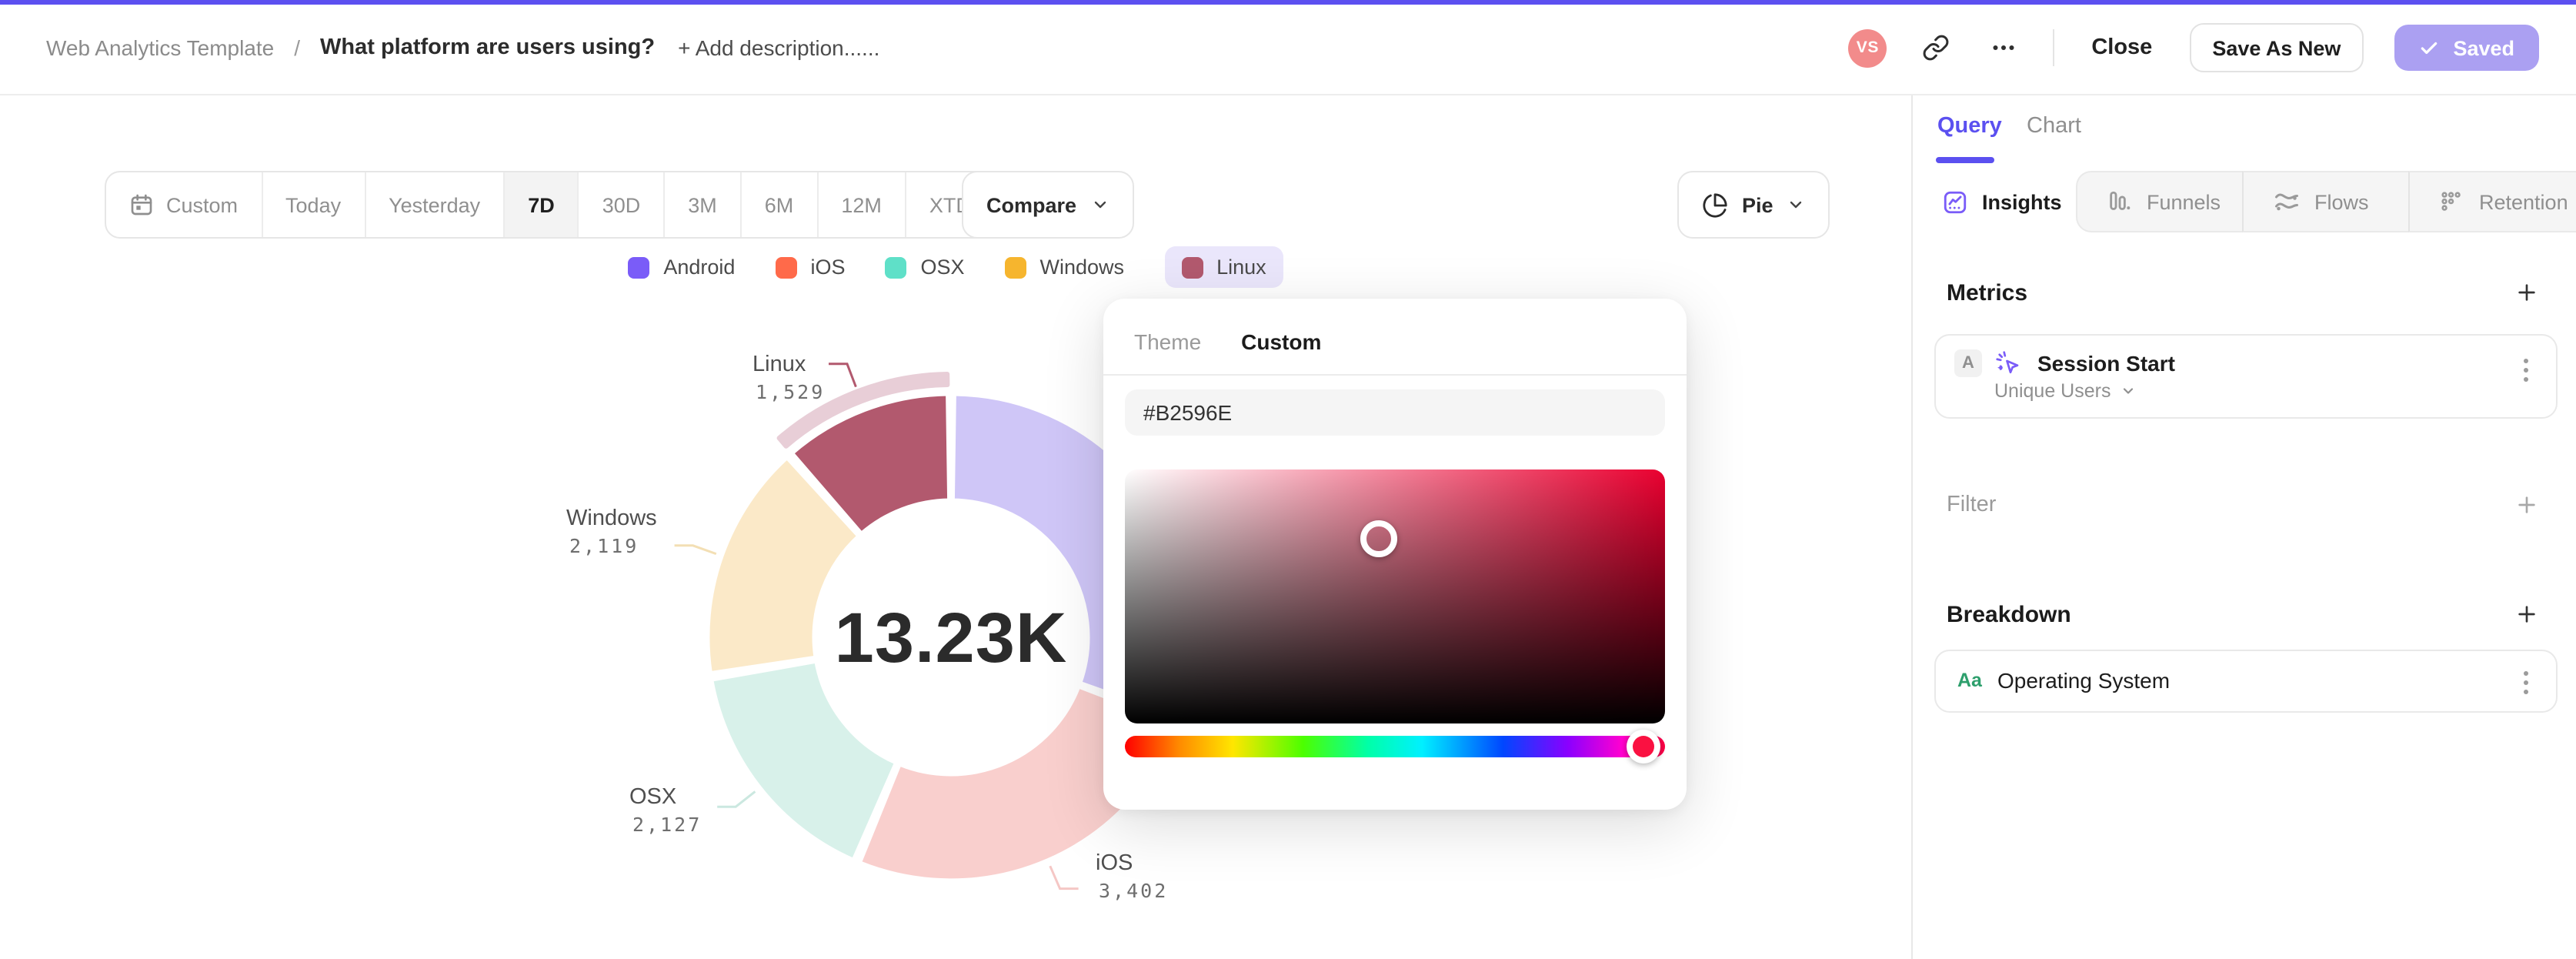  What do you see at coordinates (1758, 204) in the screenshot?
I see `chart-type-label: Pie` at bounding box center [1758, 204].